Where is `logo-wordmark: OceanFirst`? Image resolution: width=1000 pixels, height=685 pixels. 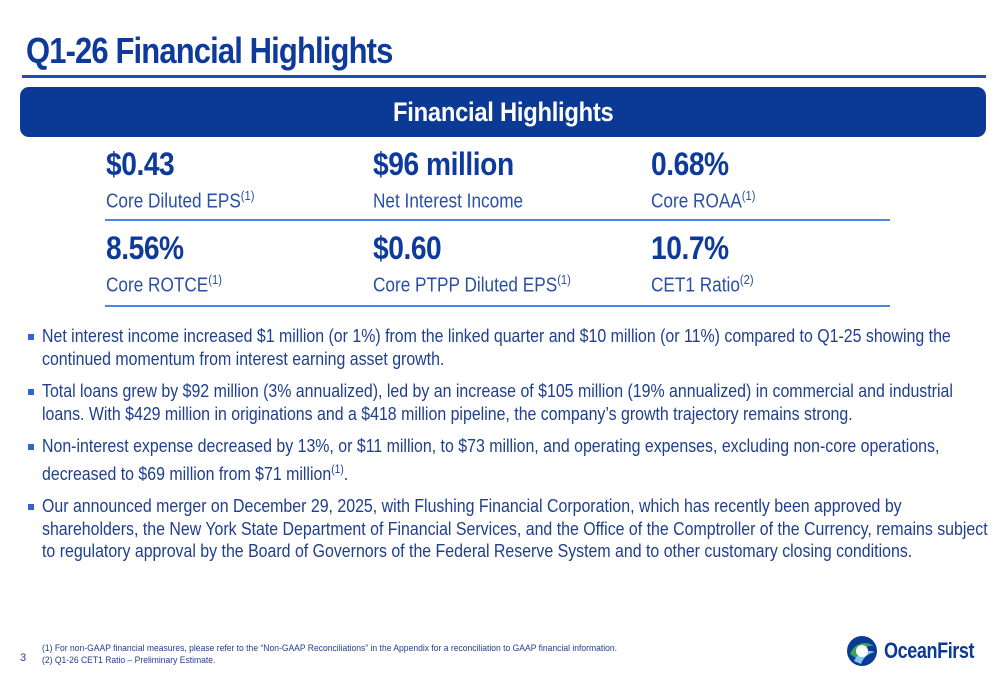 logo-wordmark: OceanFirst is located at coordinates (929, 650).